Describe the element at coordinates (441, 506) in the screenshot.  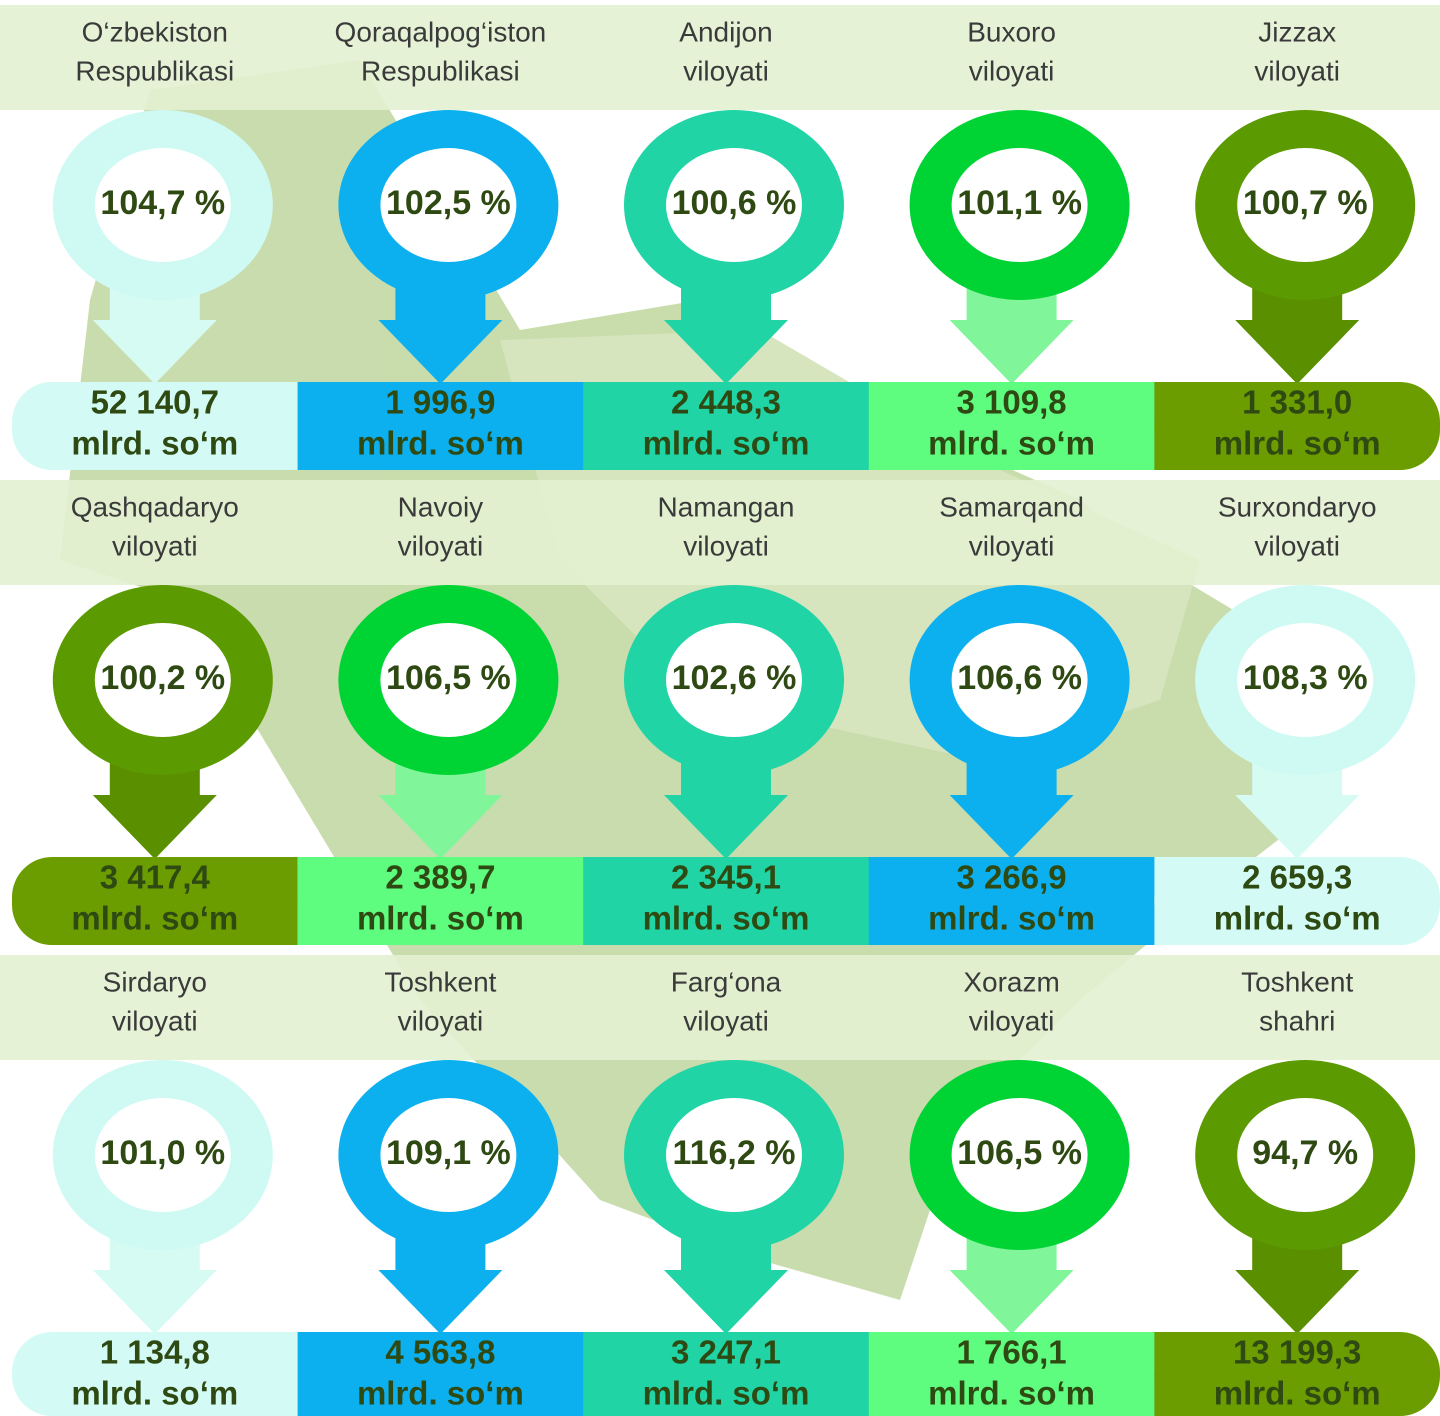
I see `region-name: Navoiy` at that location.